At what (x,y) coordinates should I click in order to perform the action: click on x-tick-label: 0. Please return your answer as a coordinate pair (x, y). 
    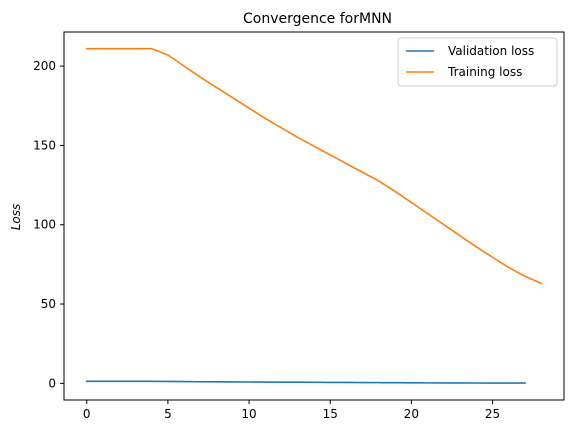
    Looking at the image, I should click on (87, 414).